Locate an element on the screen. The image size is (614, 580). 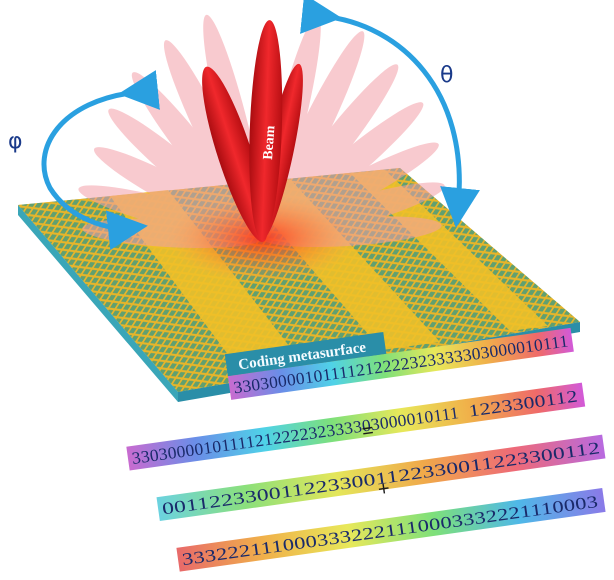
sequence-b-bar is located at coordinates (381, 478).